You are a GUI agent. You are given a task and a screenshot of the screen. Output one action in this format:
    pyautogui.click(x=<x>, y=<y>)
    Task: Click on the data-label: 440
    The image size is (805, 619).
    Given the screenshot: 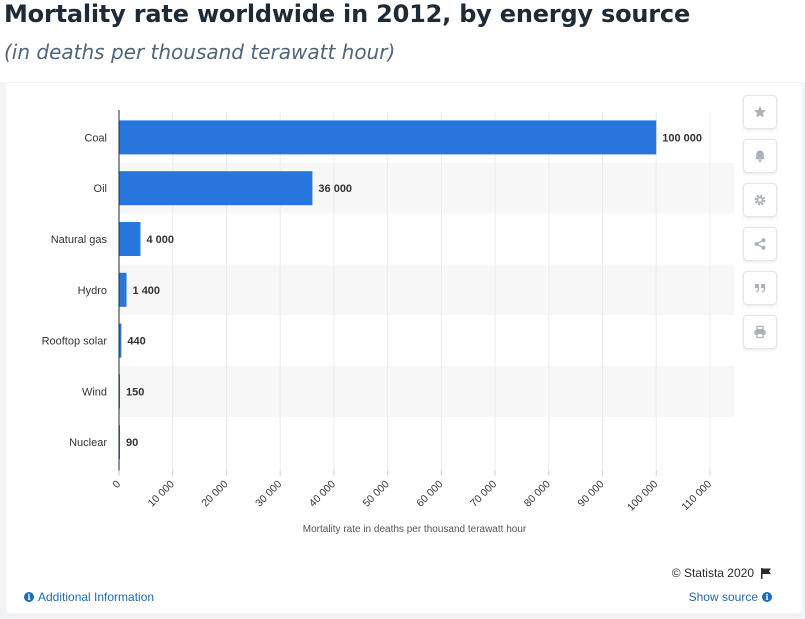 What is the action you would take?
    pyautogui.click(x=136, y=342)
    